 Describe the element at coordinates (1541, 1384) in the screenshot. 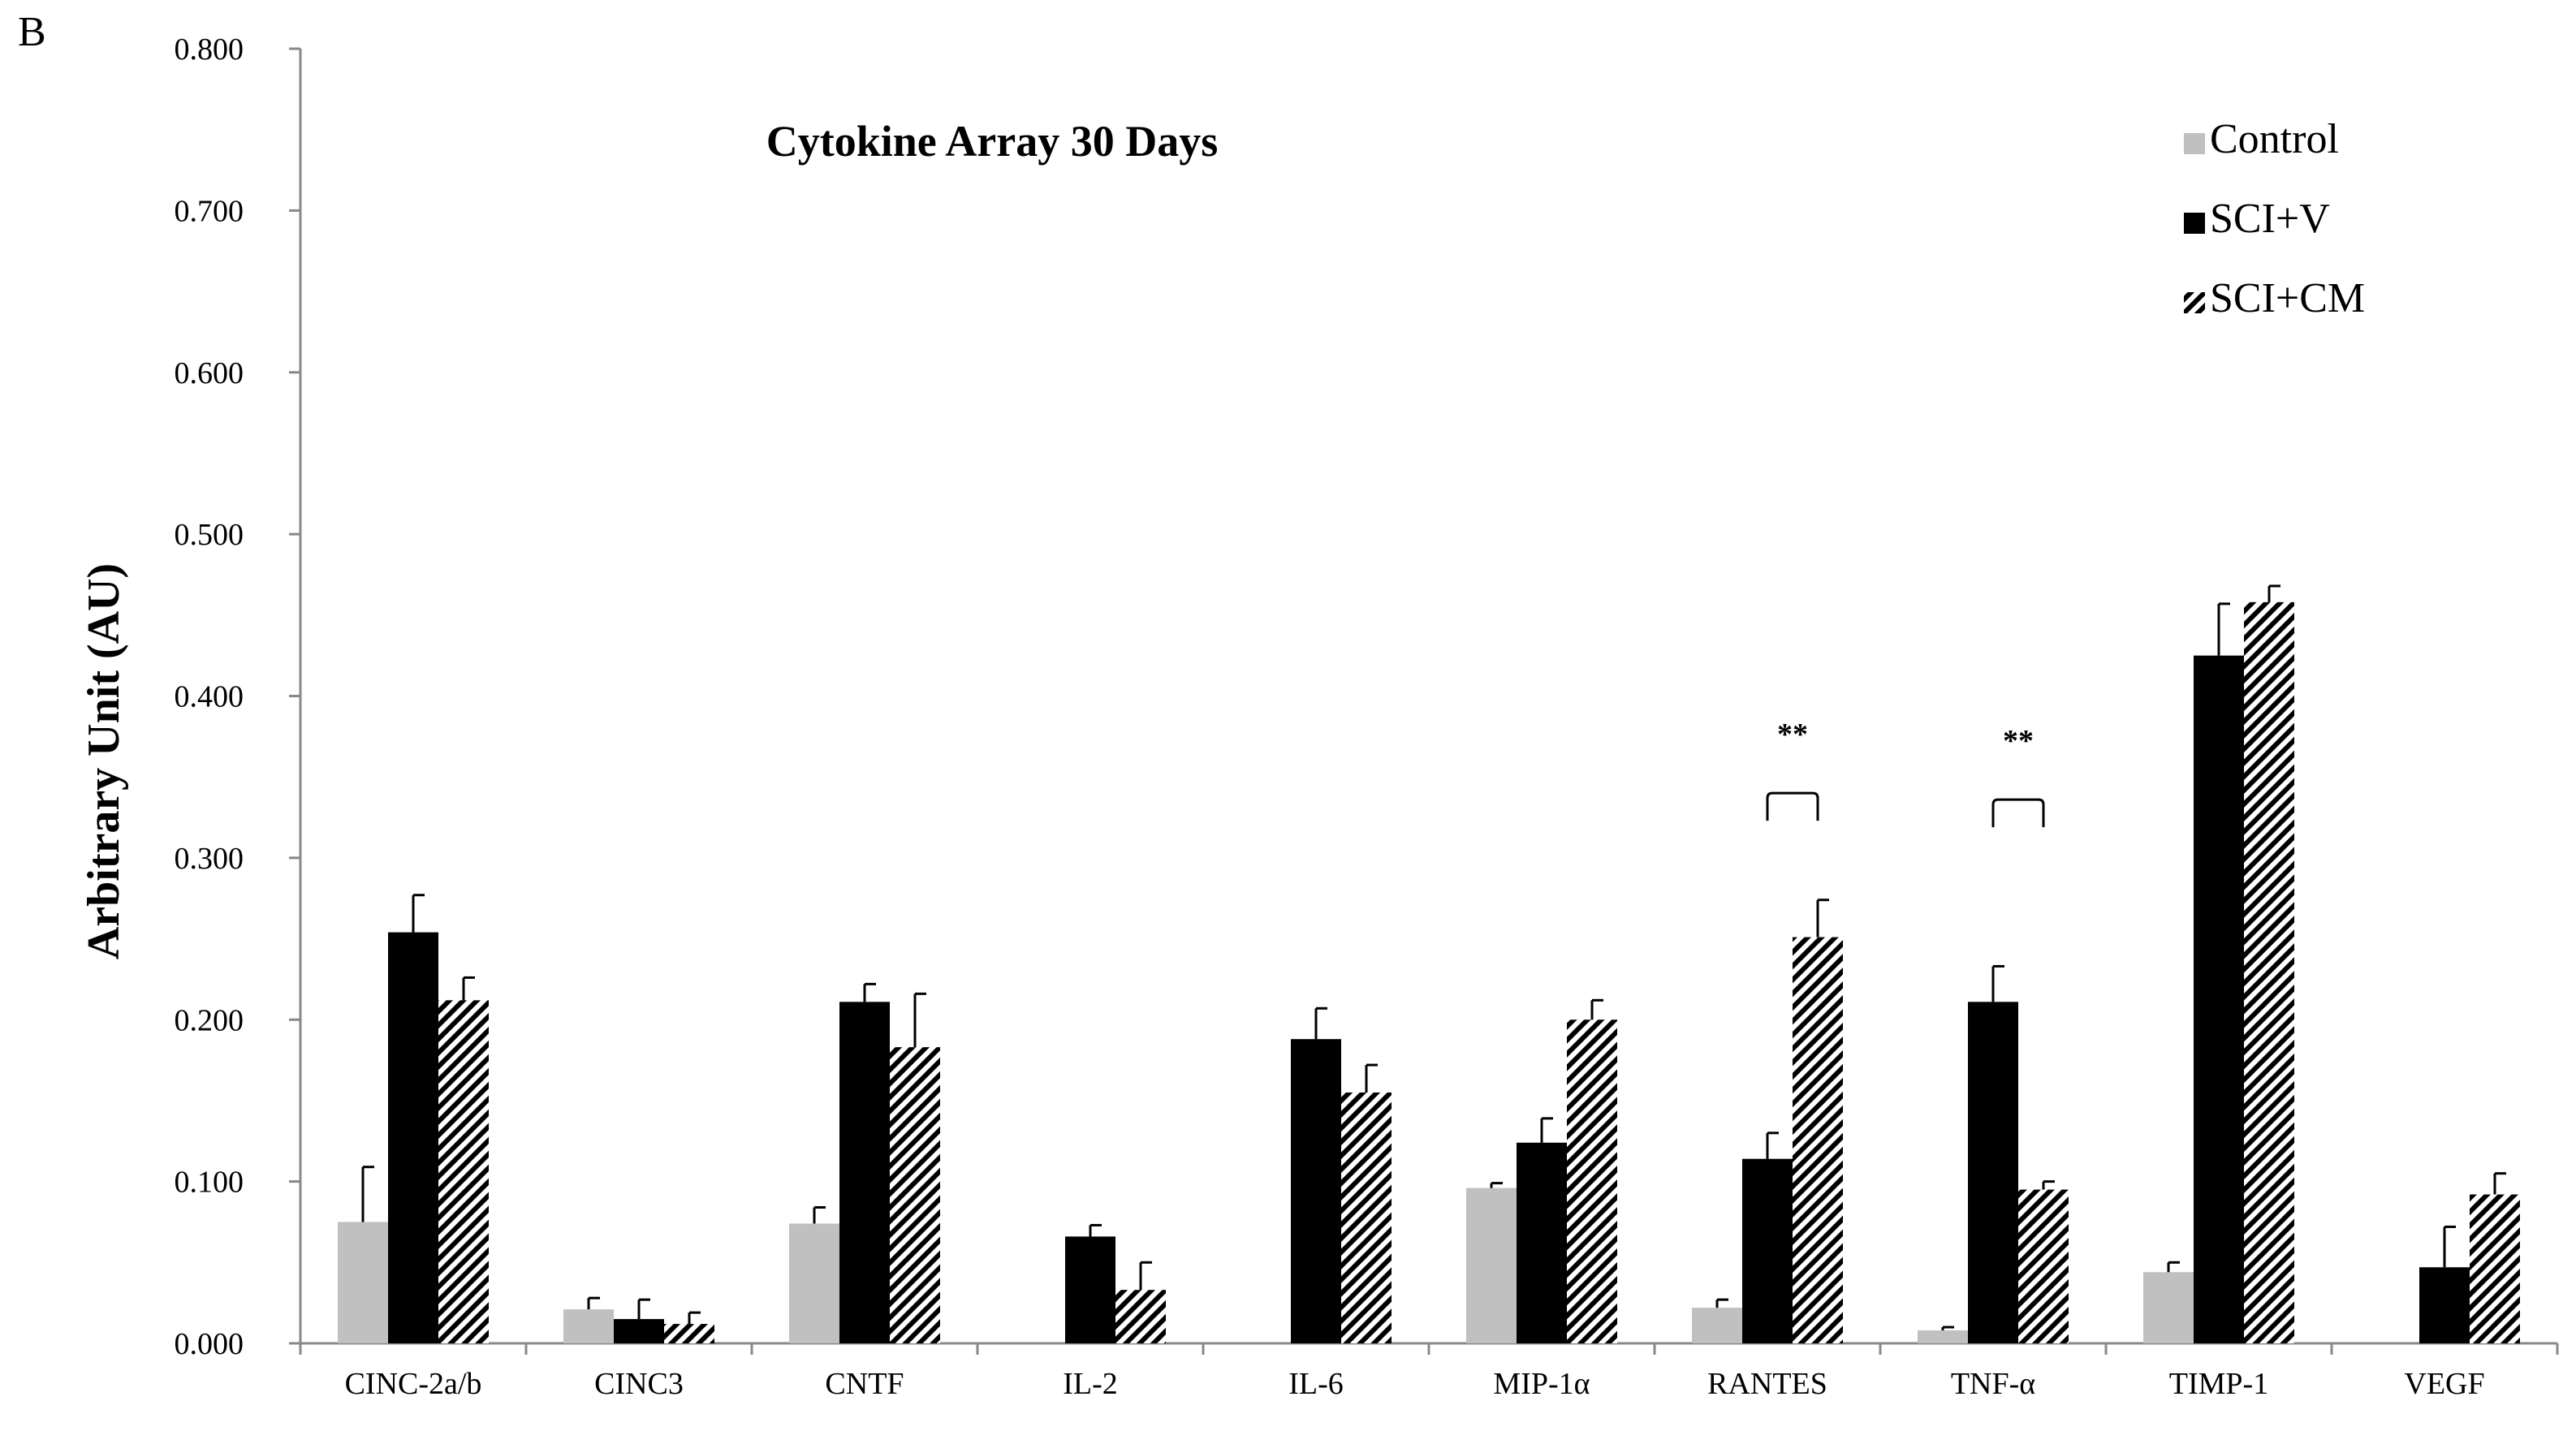

I see `category-label: MIP-1α` at that location.